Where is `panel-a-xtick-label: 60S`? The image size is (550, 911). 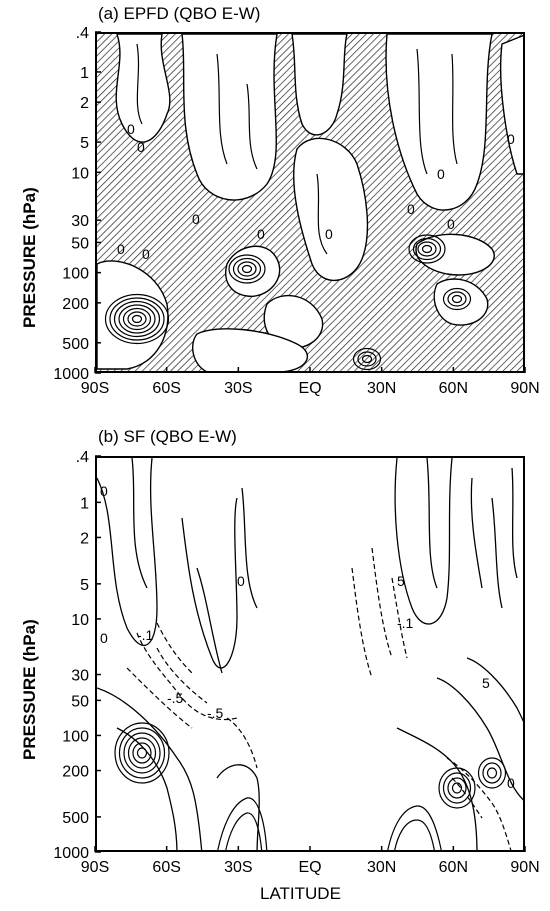
panel-a-xtick-label: 60S is located at coordinates (166, 388).